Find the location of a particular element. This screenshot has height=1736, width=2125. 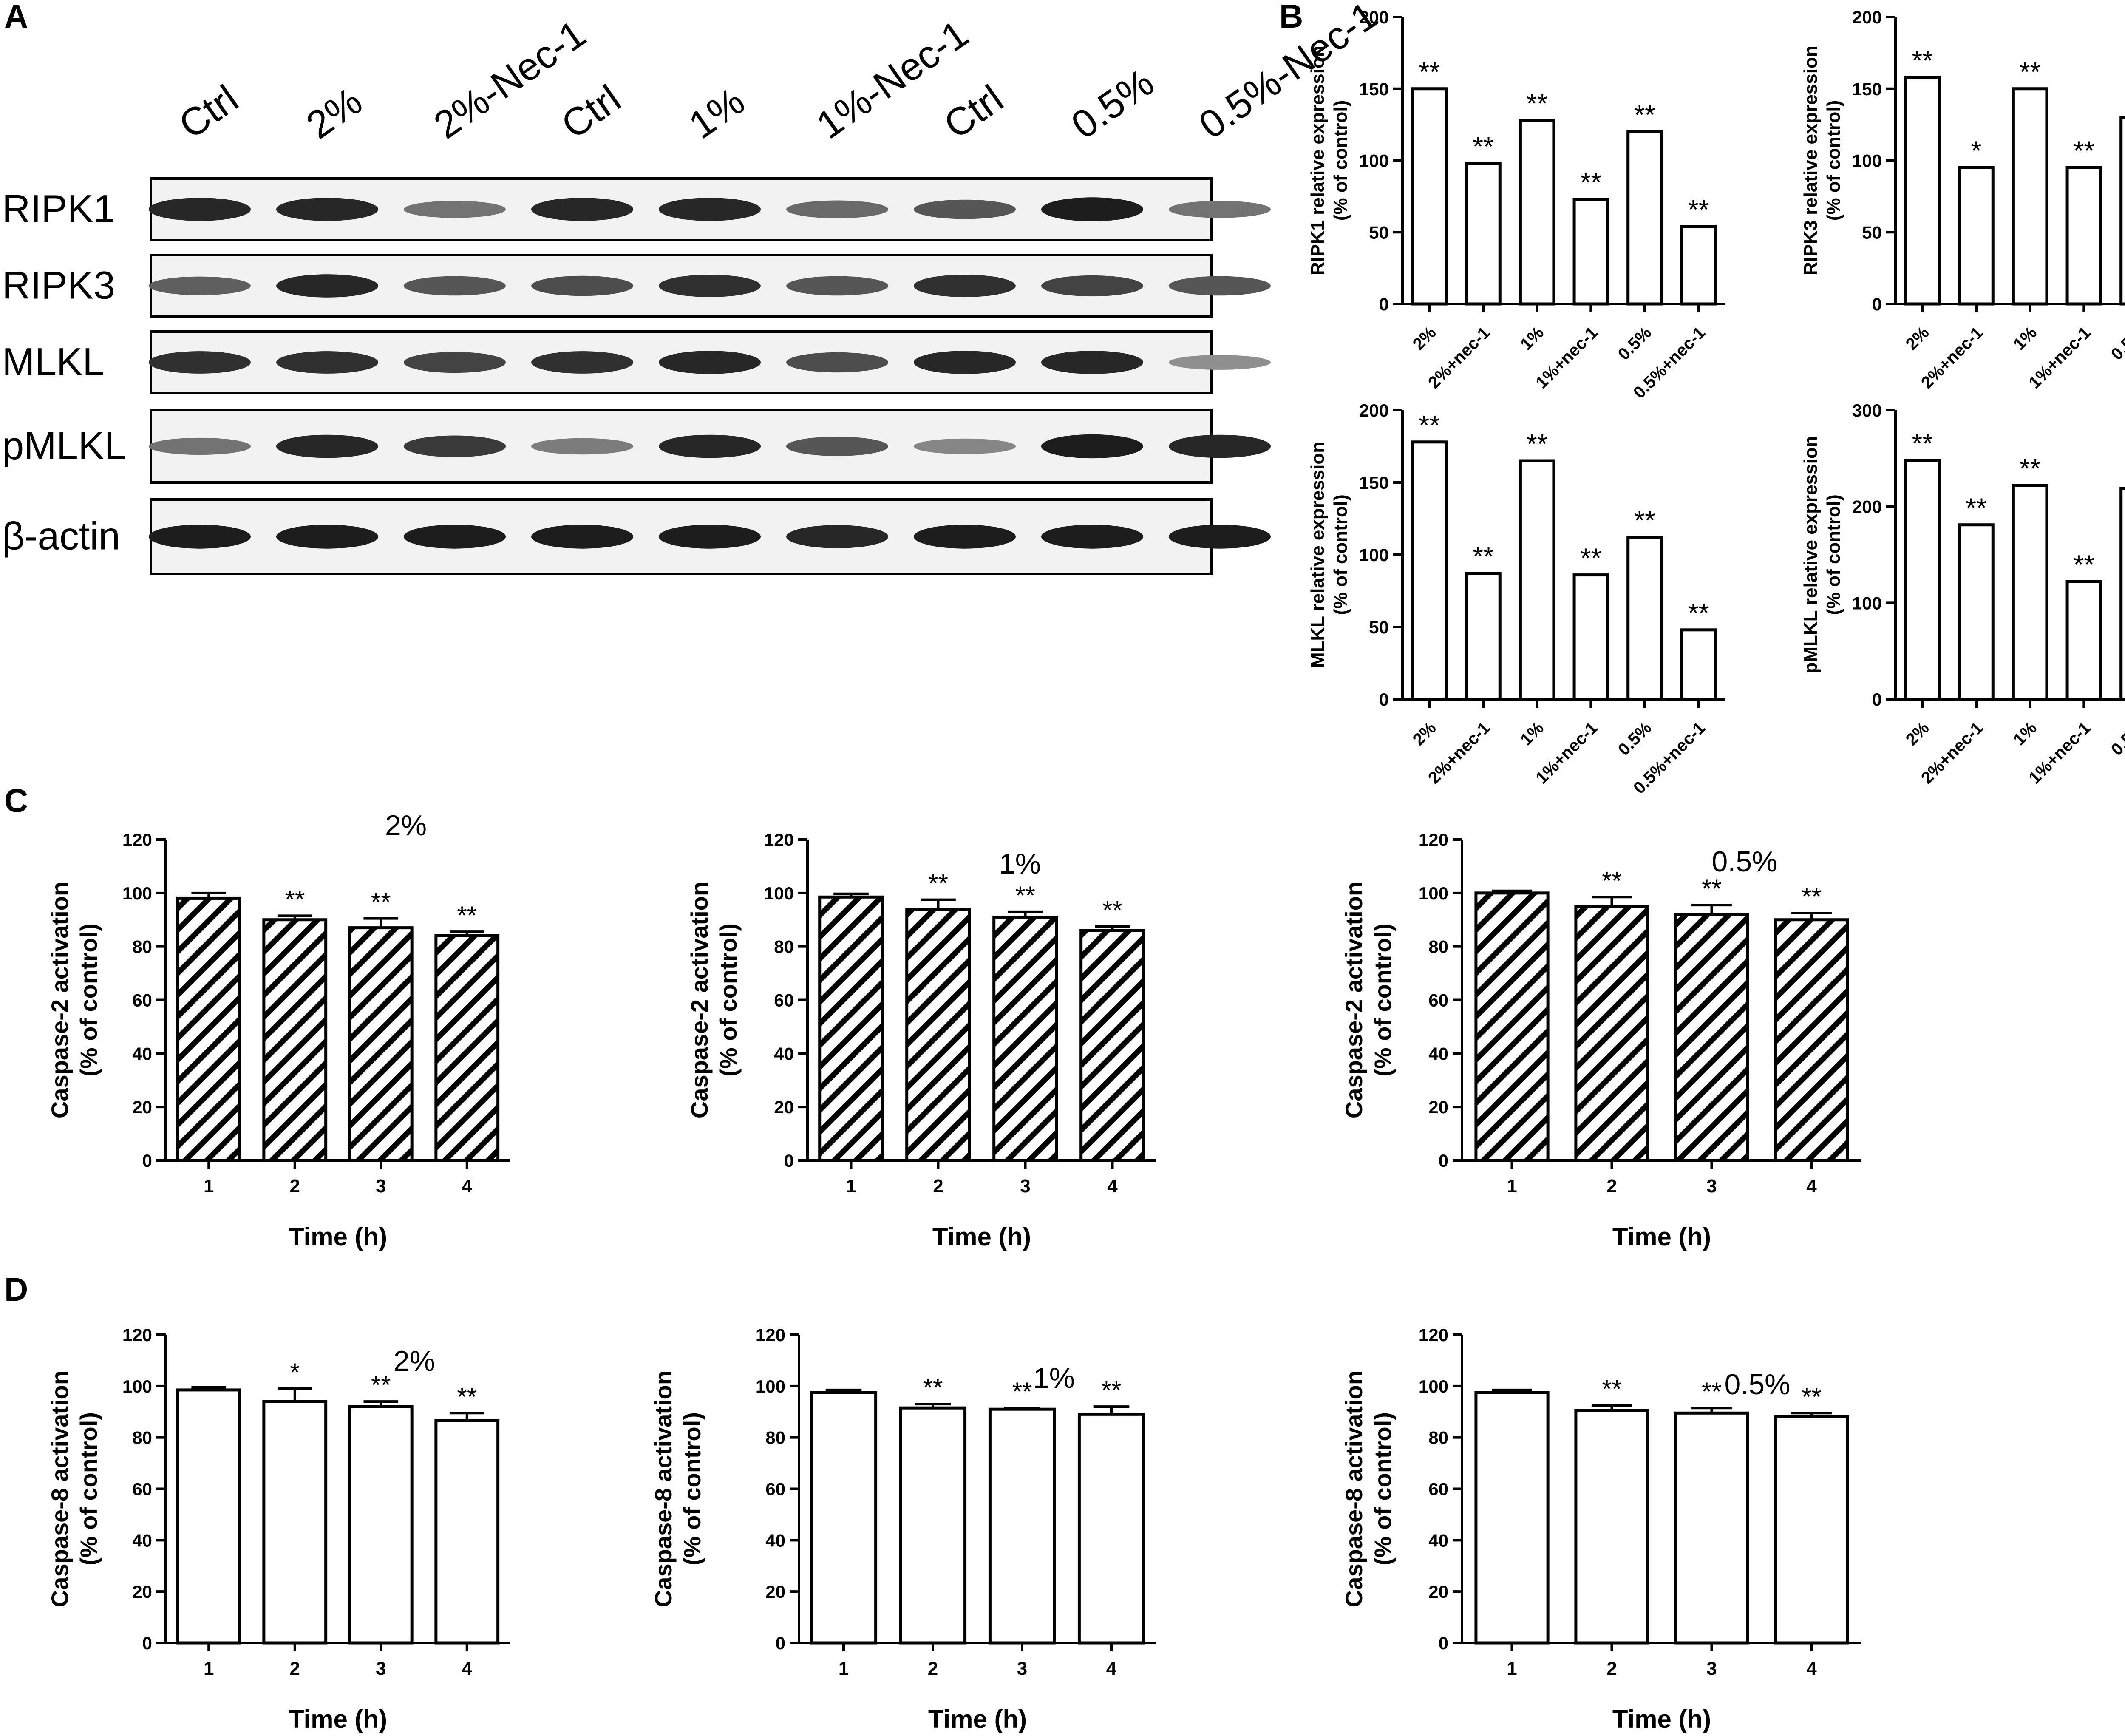

y-axis-label: RIPK1 relative expression (% of control) is located at coordinates (1329, 160).